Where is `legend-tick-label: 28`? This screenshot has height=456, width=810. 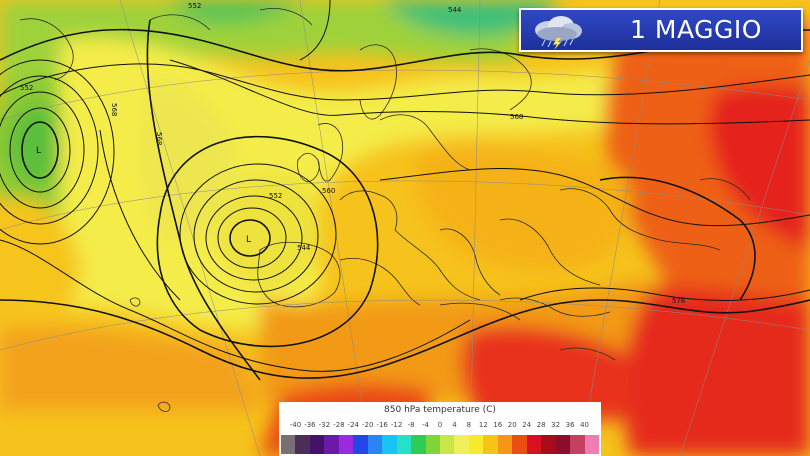 legend-tick-label: 28 is located at coordinates (541, 425).